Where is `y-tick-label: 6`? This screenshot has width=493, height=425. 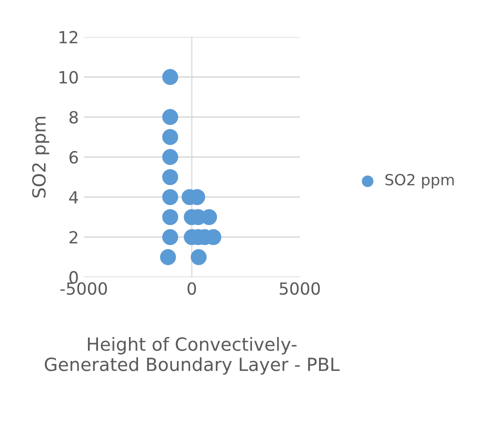
y-tick-label: 6 is located at coordinates (74, 157).